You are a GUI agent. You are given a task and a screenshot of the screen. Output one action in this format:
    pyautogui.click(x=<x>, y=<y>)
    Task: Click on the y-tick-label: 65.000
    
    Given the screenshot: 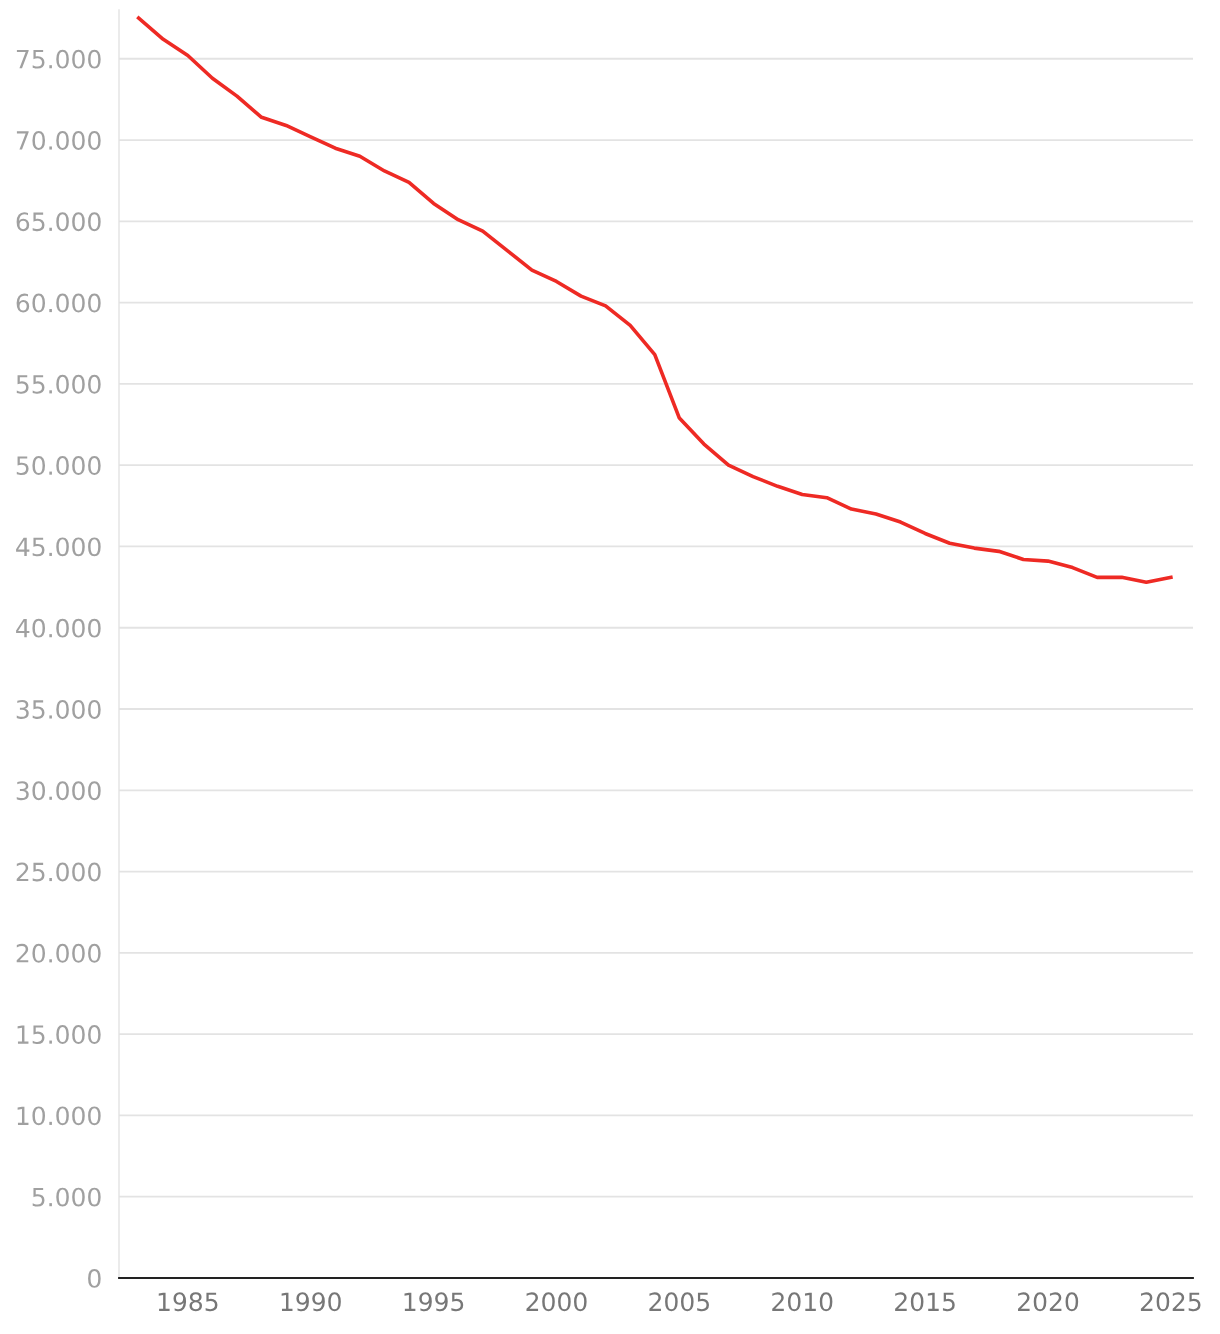 What is the action you would take?
    pyautogui.click(x=58, y=222)
    